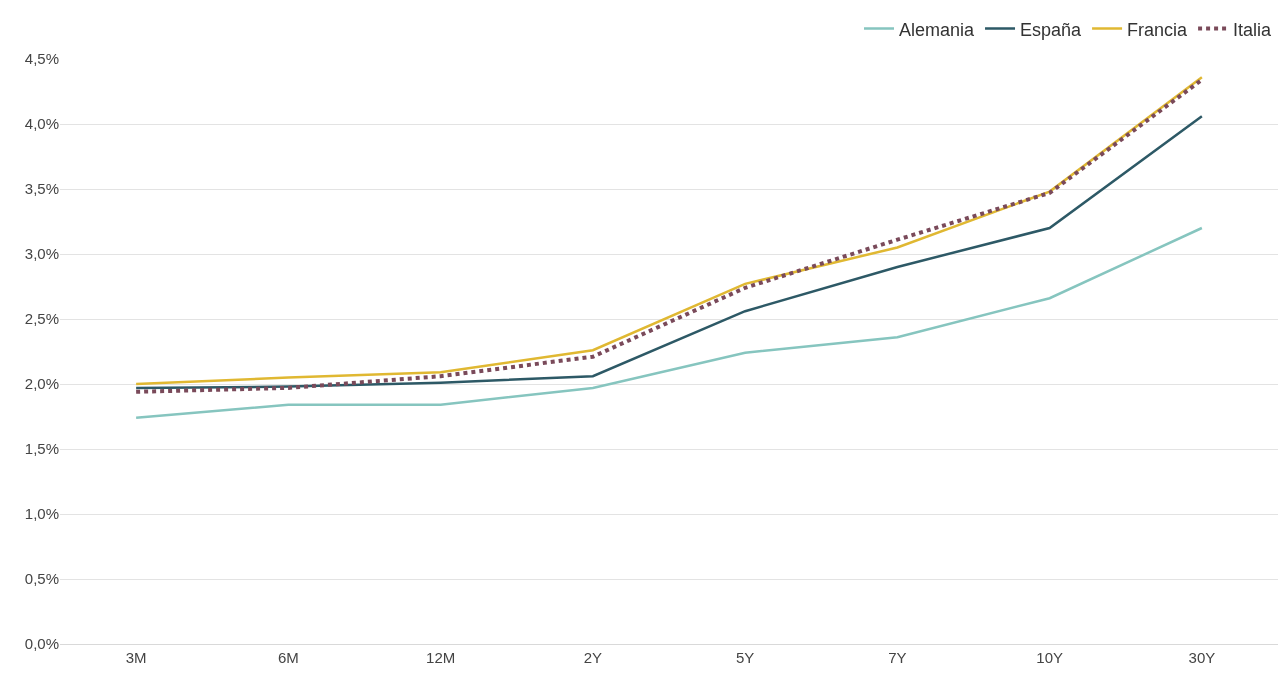 This screenshot has height=684, width=1288. Describe the element at coordinates (288, 657) in the screenshot. I see `x-tick-label: 6M` at that location.